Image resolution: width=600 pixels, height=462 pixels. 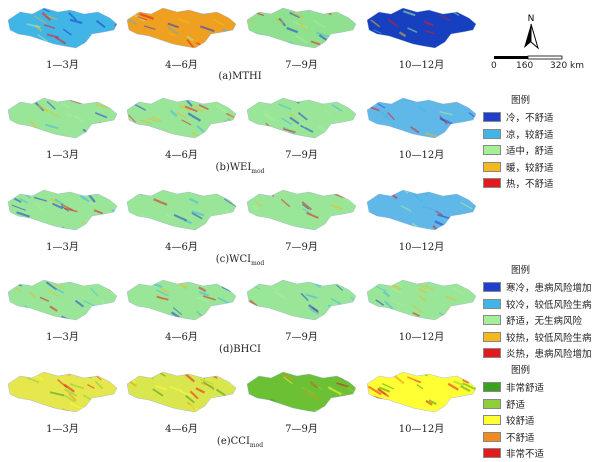 I want to click on row-label-d: (d)BHCI, so click(x=240, y=349).